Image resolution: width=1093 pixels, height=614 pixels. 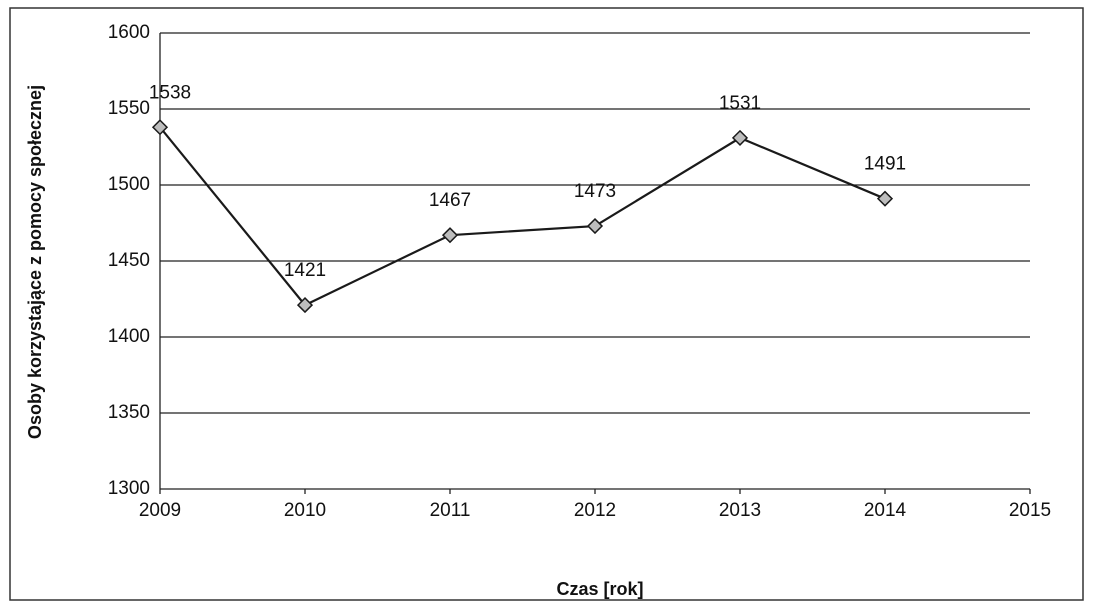 What do you see at coordinates (170, 92) in the screenshot?
I see `data-label: 1538` at bounding box center [170, 92].